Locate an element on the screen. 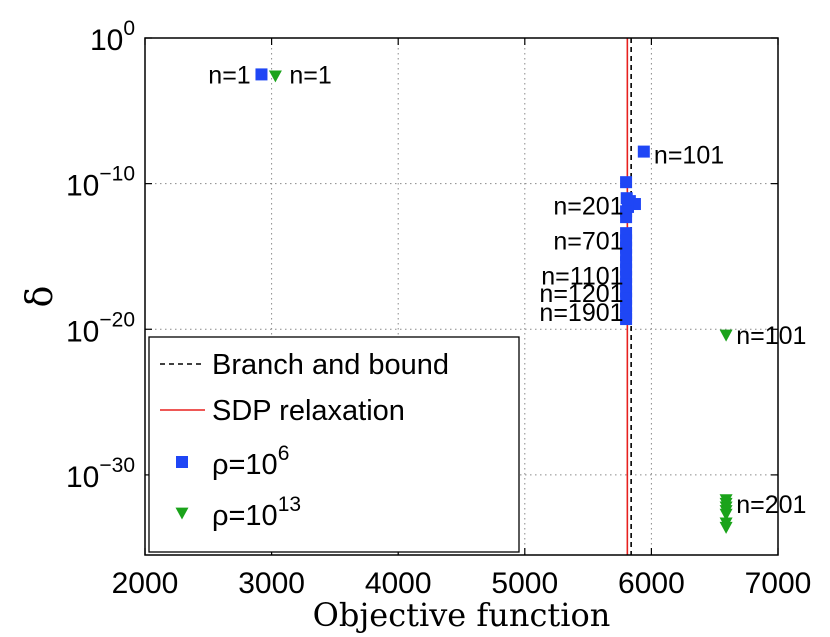 This screenshot has height=637, width=830. x-tick-label: 6000 is located at coordinates (651, 583).